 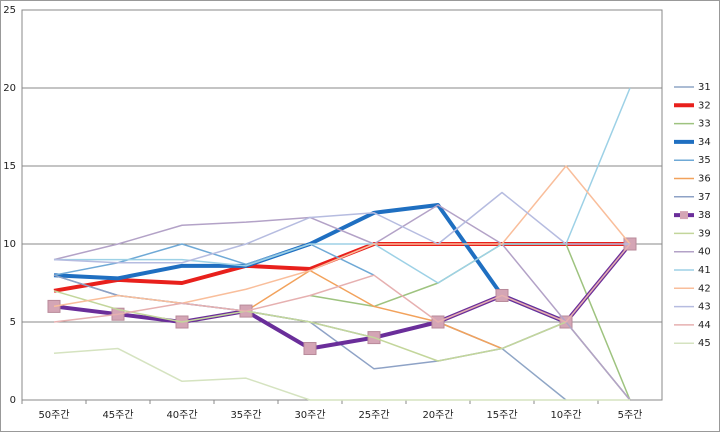 I want to click on legend-label: 33, so click(x=704, y=124).